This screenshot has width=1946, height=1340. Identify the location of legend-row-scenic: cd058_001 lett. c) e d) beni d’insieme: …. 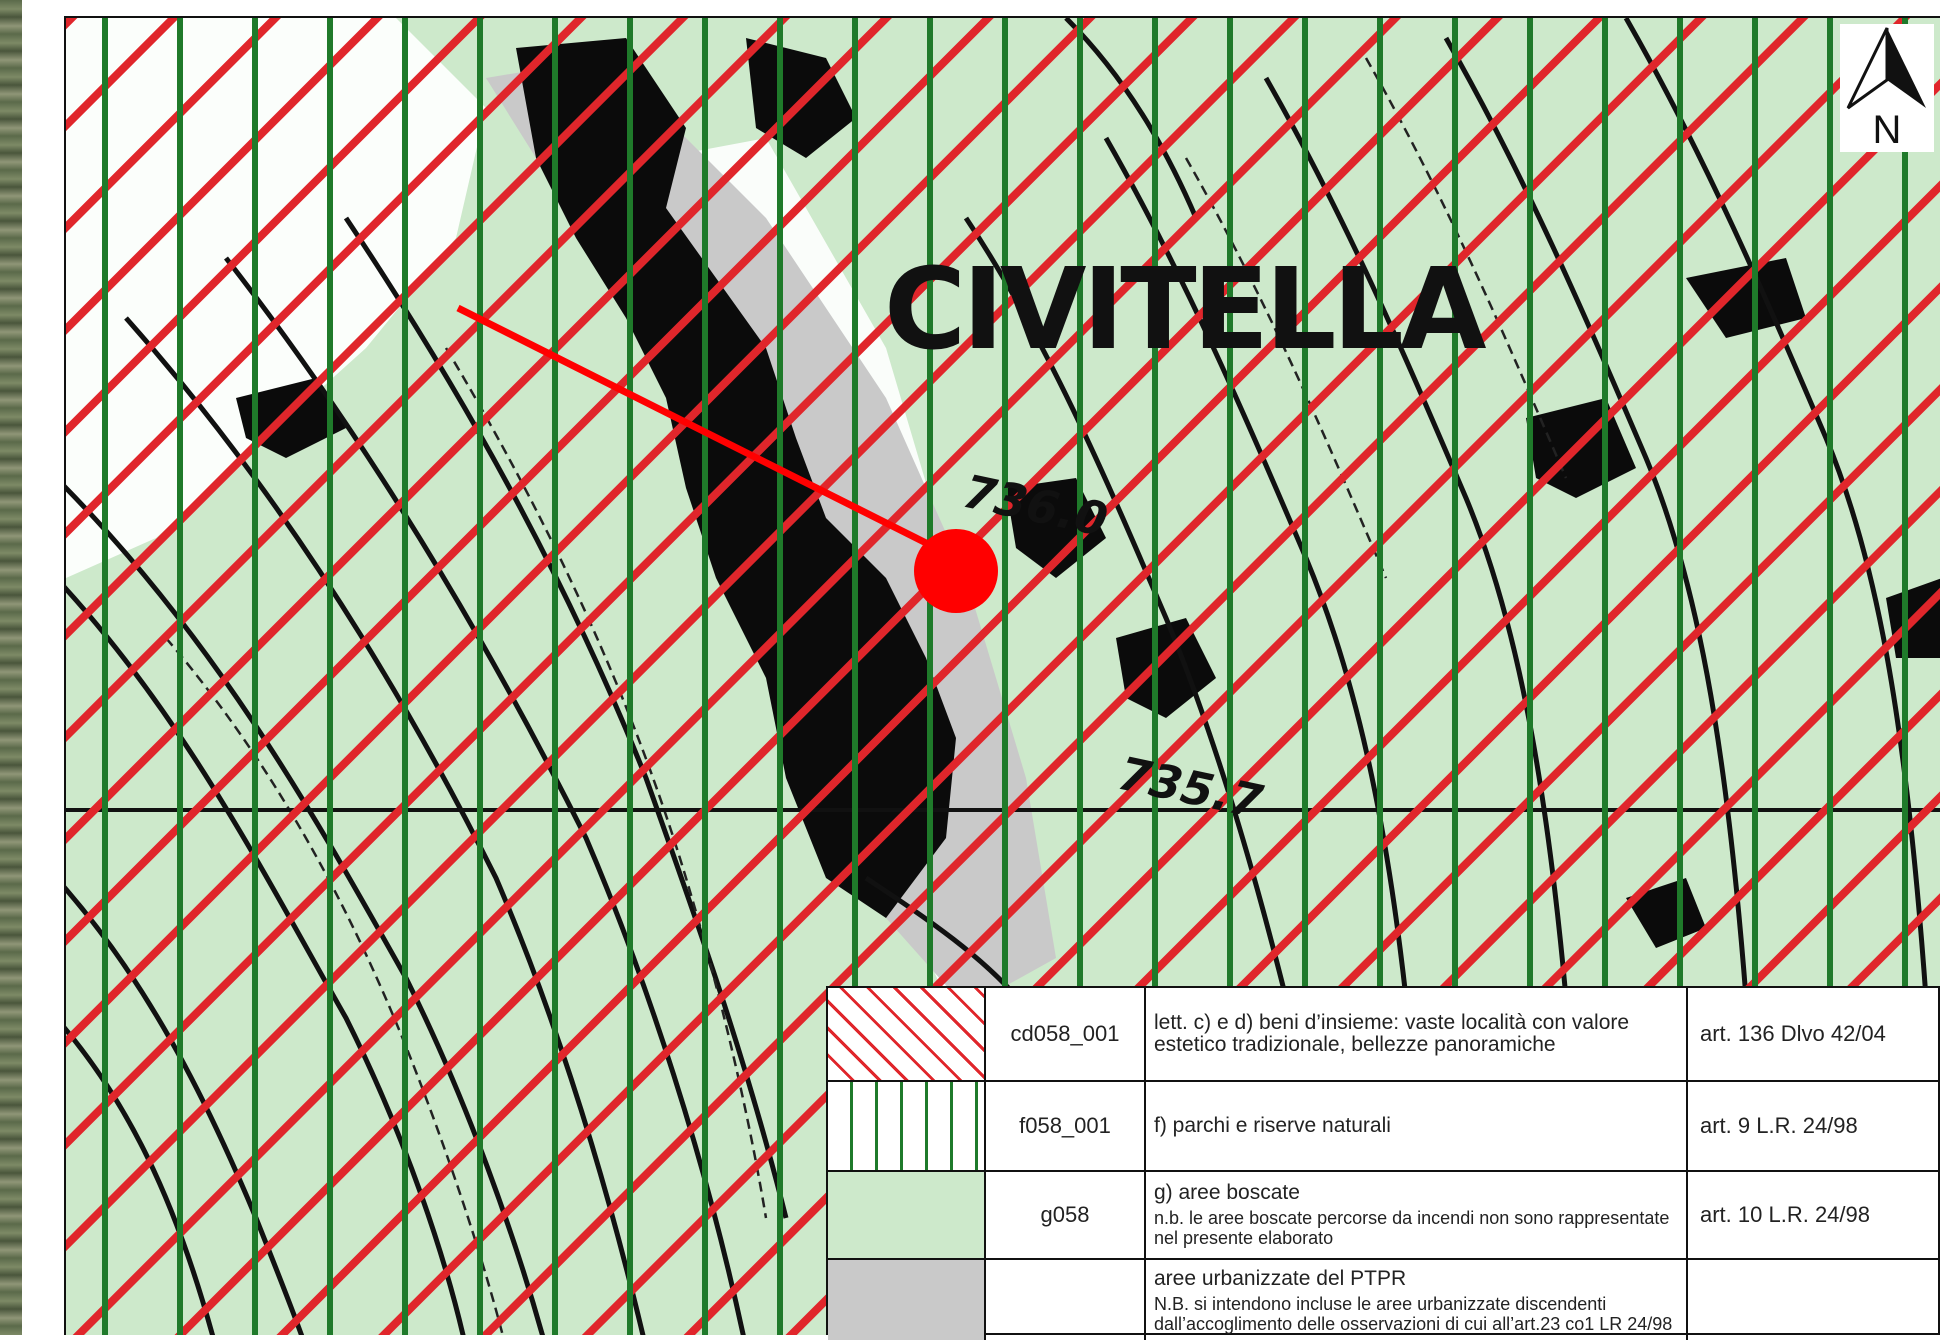
(1383, 1035).